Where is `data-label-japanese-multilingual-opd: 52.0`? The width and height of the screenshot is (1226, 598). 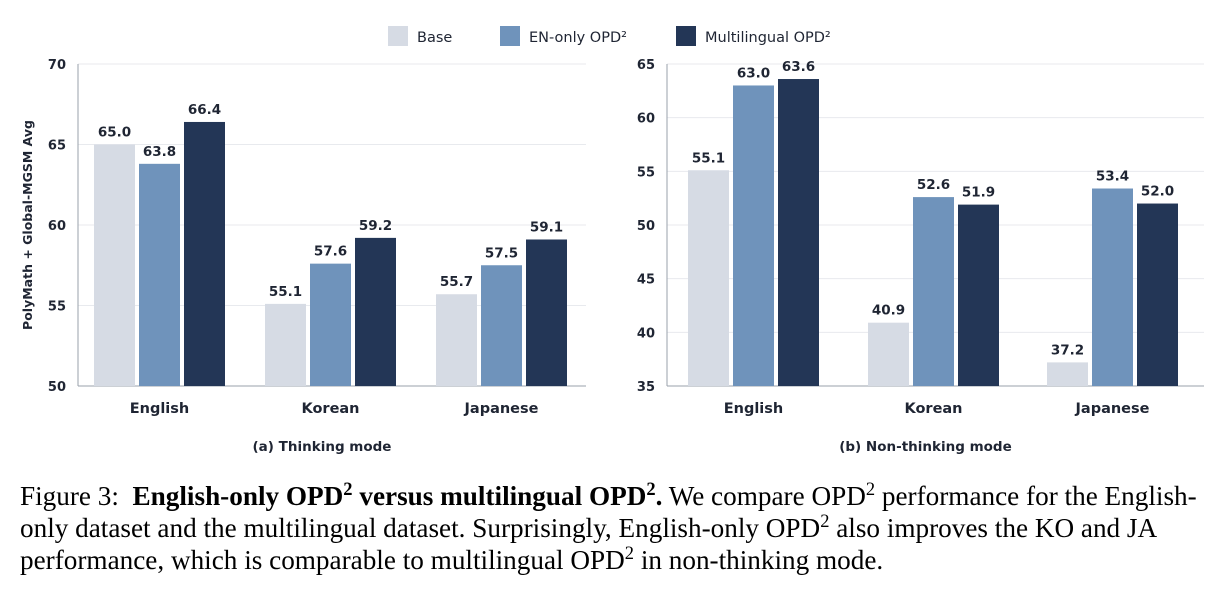 data-label-japanese-multilingual-opd: 52.0 is located at coordinates (1157, 192).